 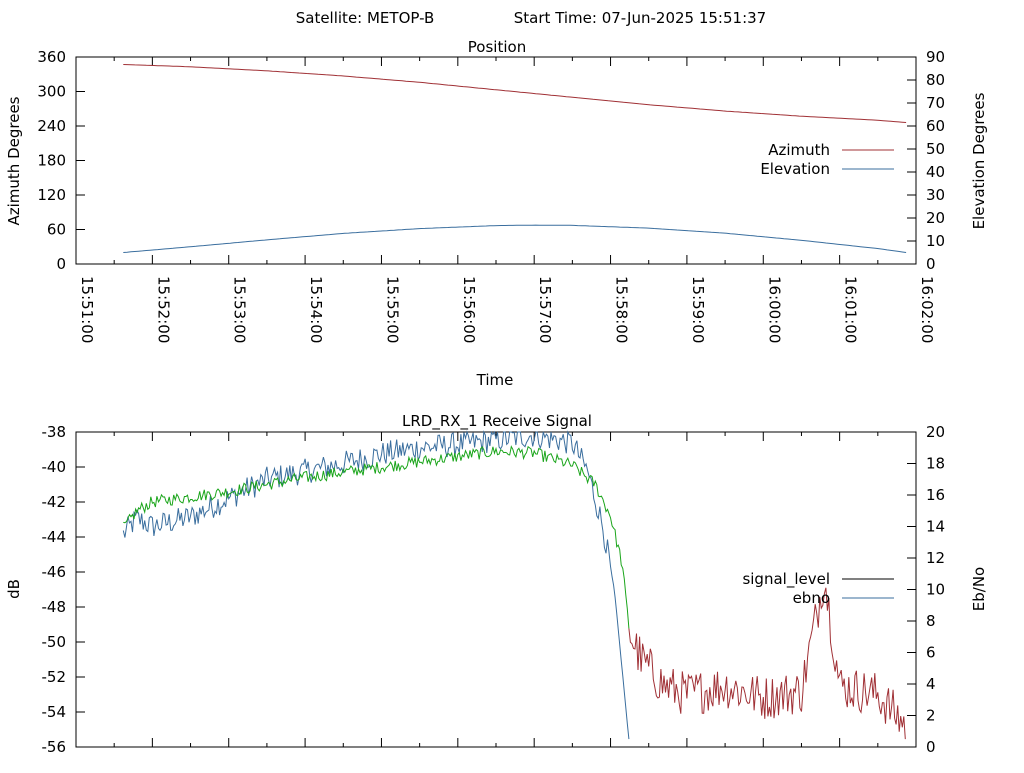 I want to click on position-y2tick-label: 20, so click(x=935, y=218).